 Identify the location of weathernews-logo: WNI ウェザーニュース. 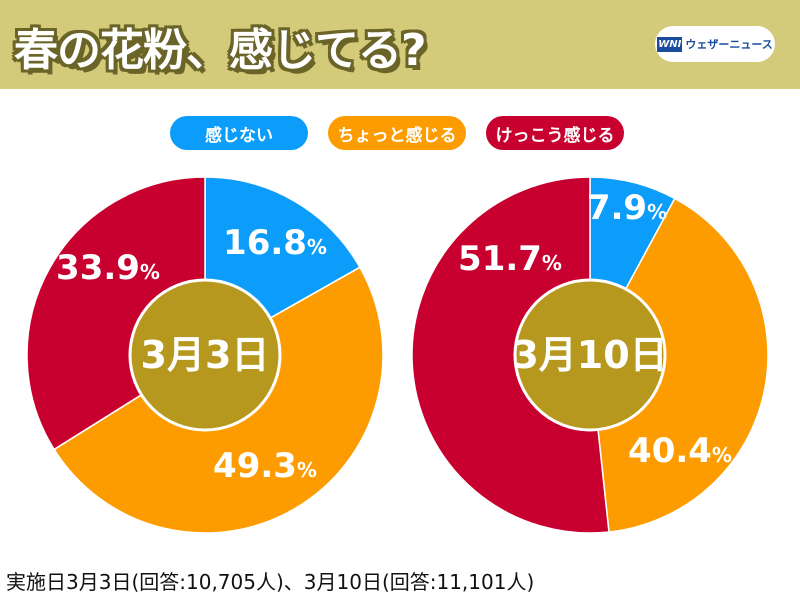
(715, 44).